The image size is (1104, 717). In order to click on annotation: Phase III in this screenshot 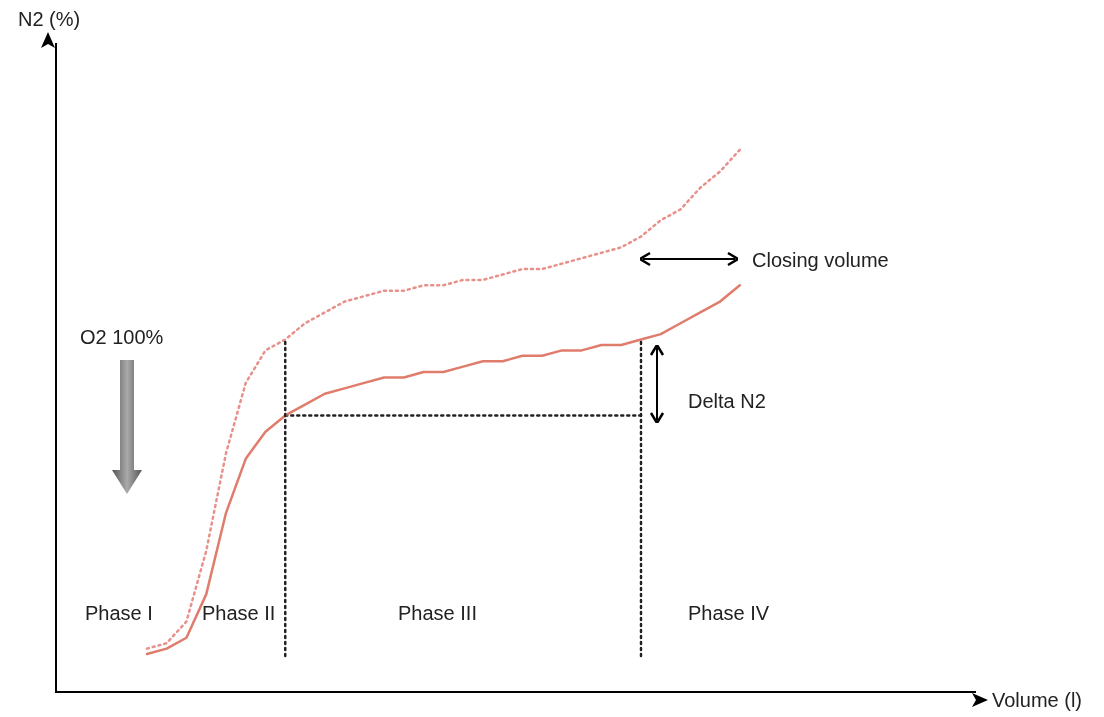, I will do `click(437, 613)`.